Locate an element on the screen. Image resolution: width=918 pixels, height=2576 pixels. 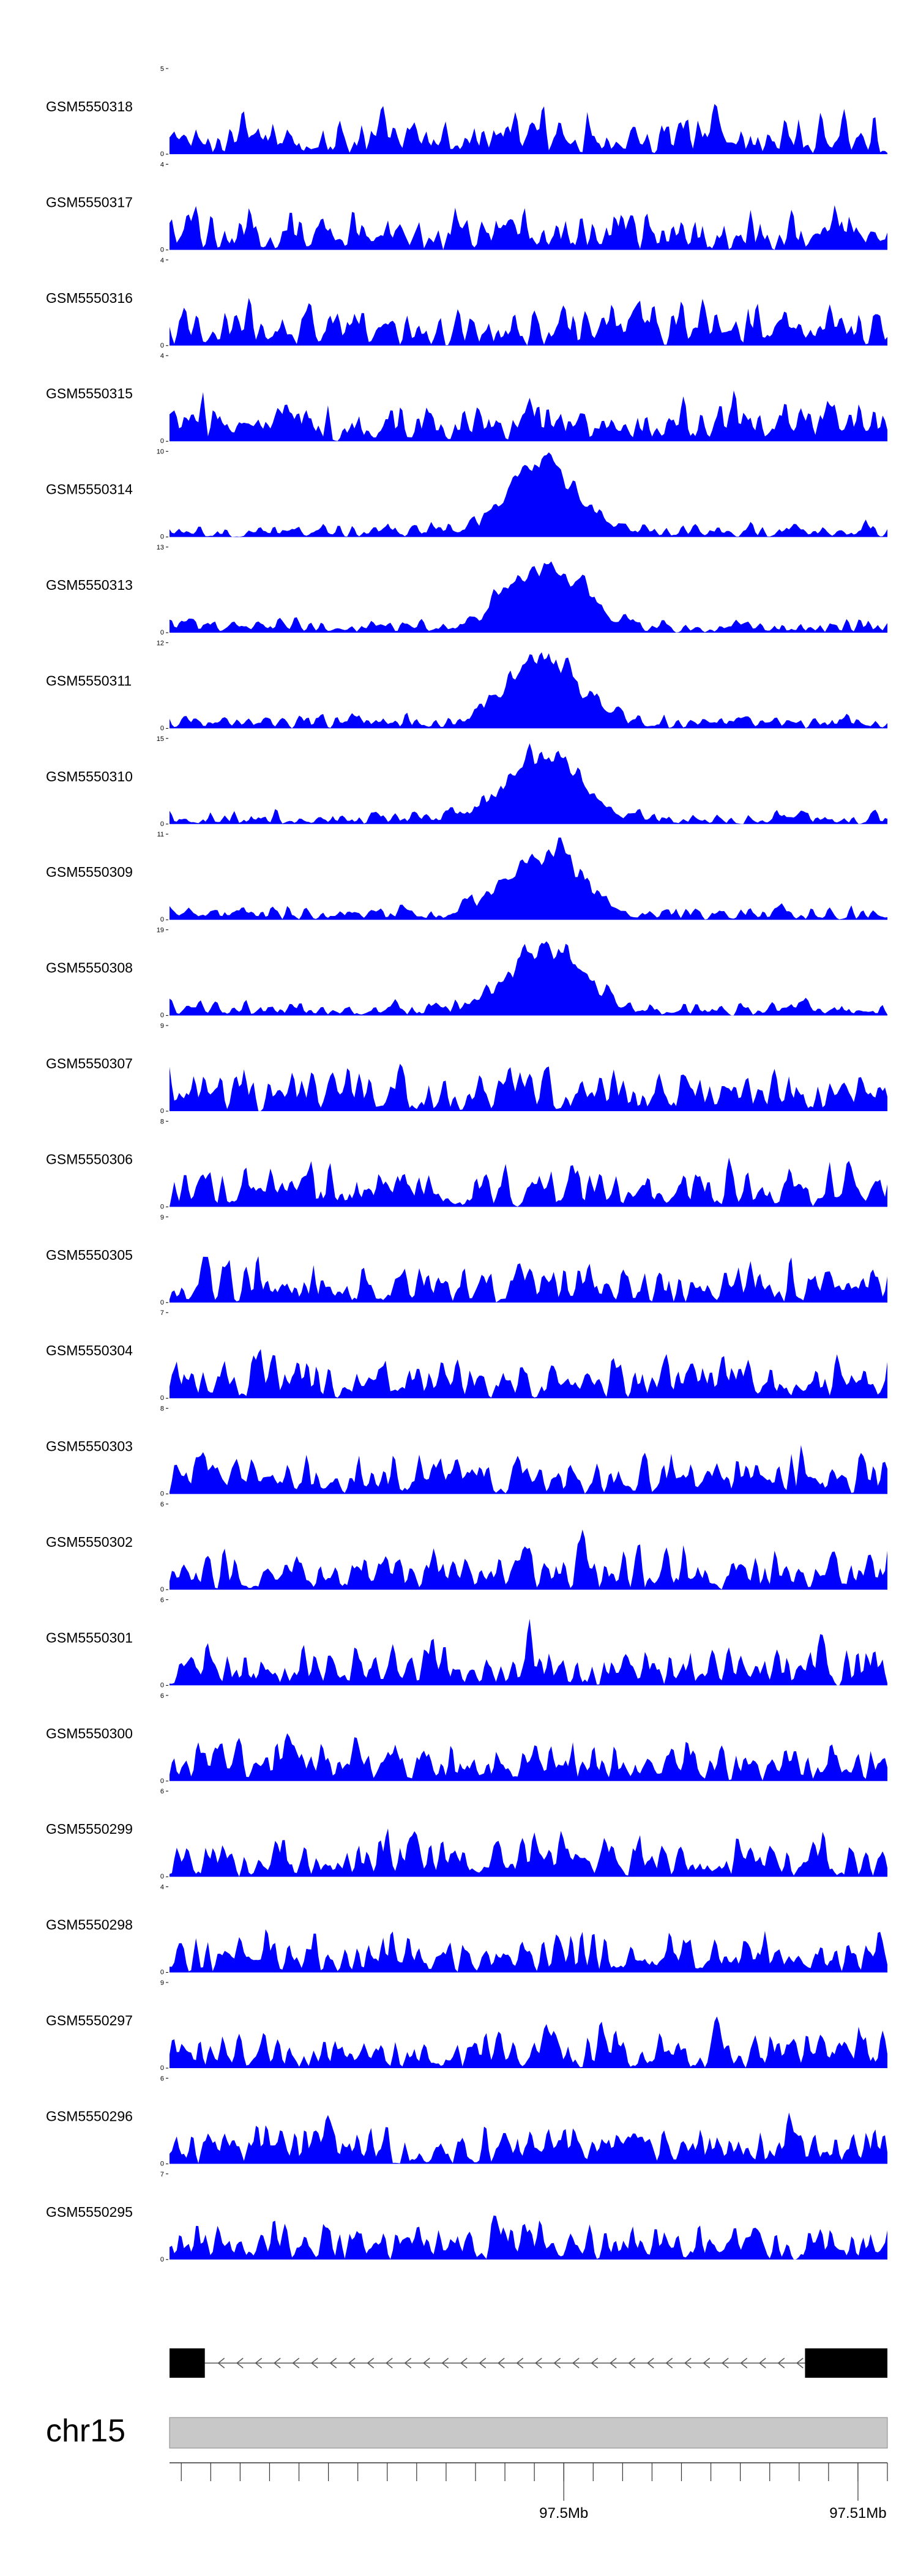
track-GSM5550298: GSM5550298 4 0 is located at coordinates (466, 1930).